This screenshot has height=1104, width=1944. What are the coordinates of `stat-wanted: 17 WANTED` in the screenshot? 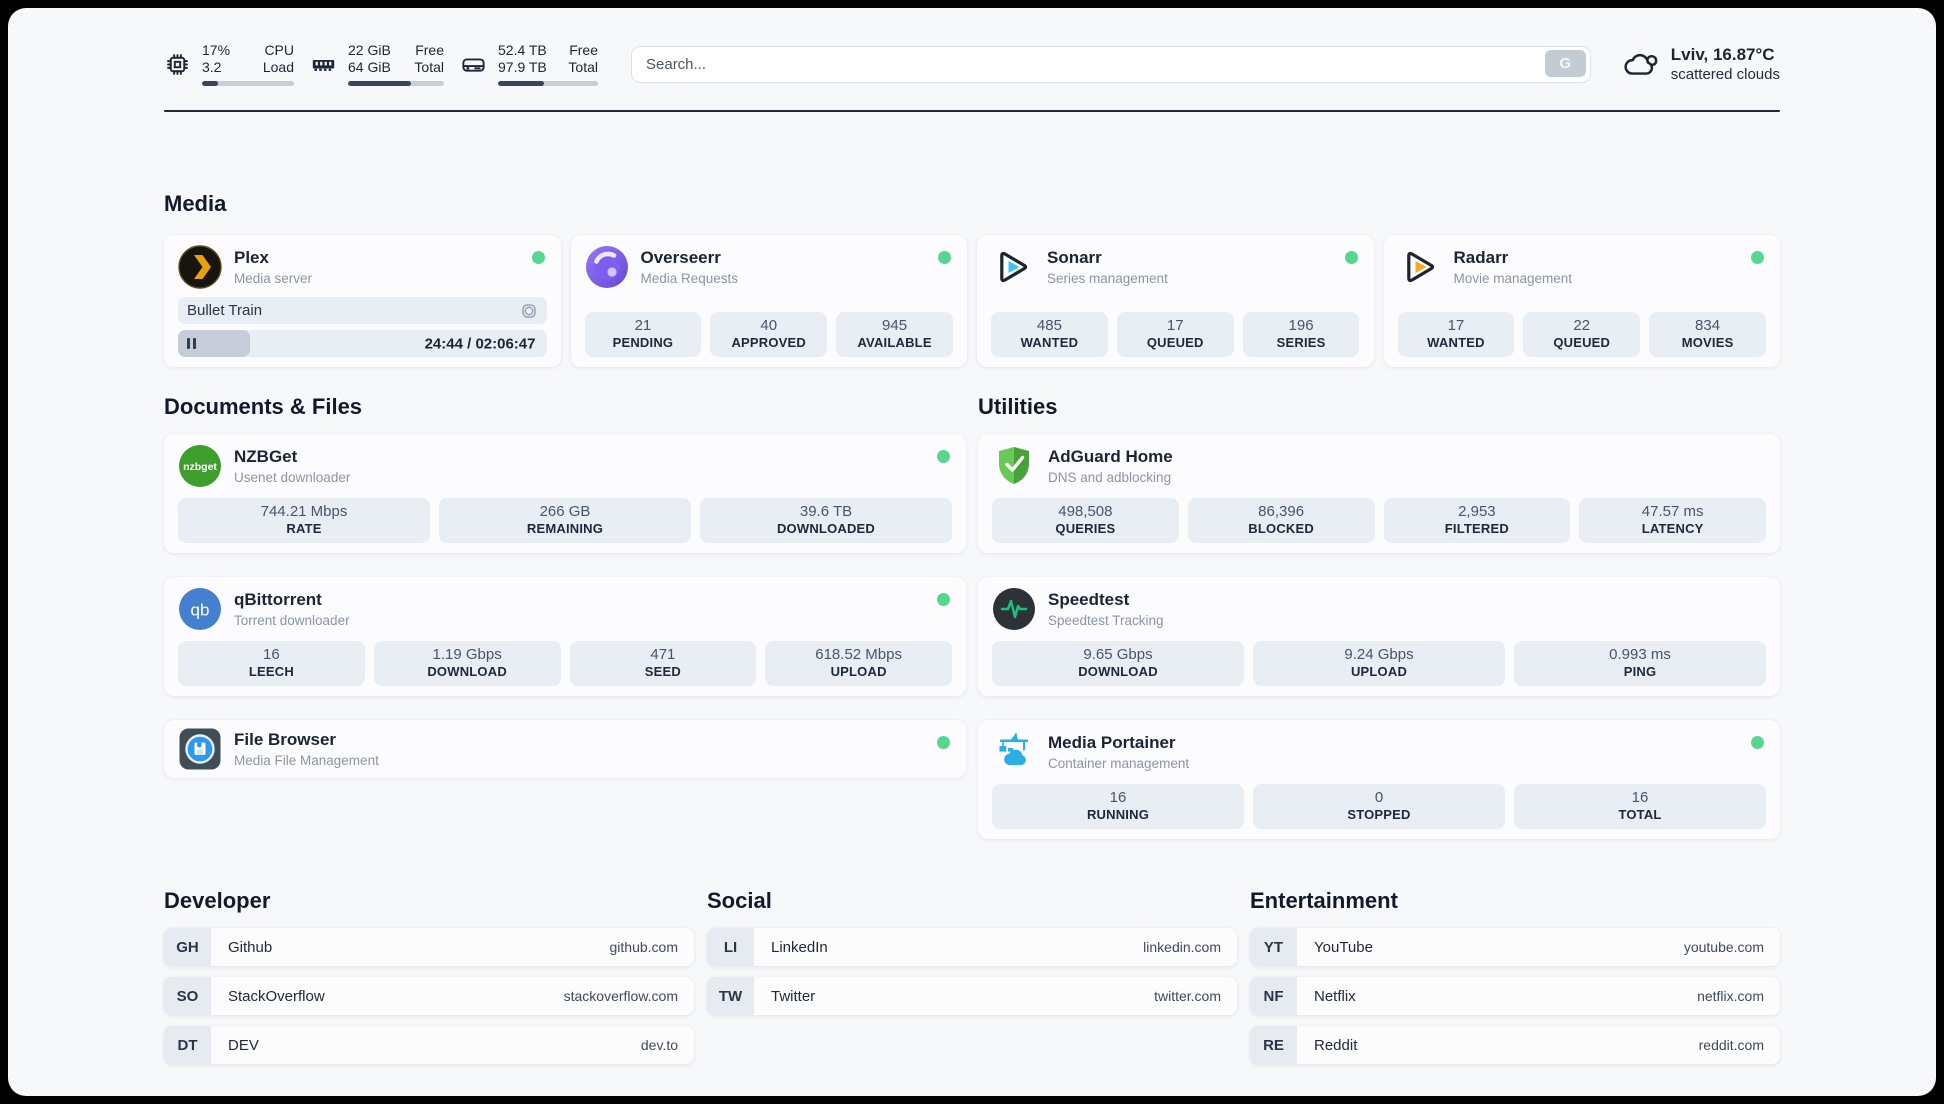 It's located at (1456, 334).